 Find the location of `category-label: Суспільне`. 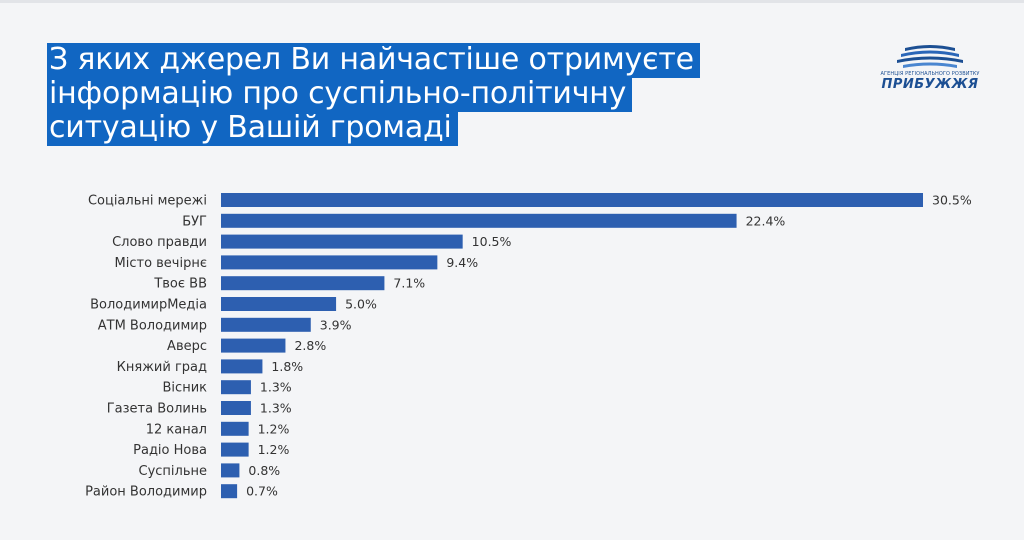

category-label: Суспільне is located at coordinates (173, 471).